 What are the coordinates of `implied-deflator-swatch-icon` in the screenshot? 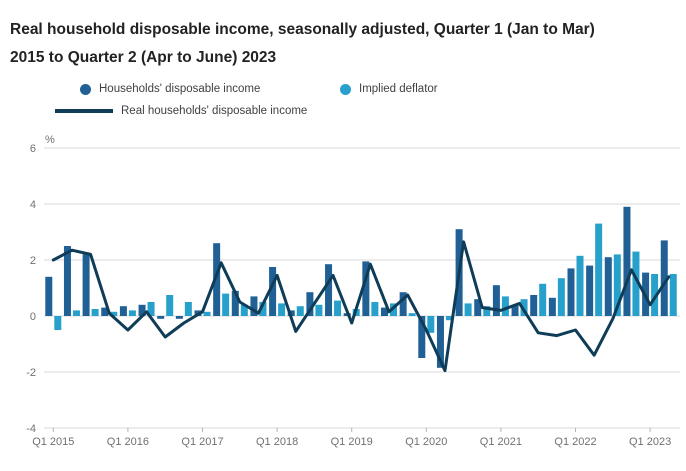 It's located at (345, 89).